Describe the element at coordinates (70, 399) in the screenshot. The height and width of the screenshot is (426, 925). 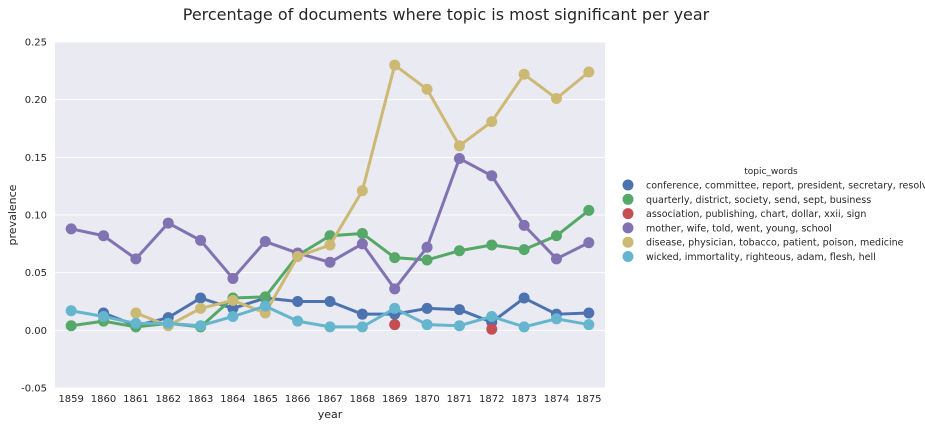
I see `x-tick-label: 1859` at that location.